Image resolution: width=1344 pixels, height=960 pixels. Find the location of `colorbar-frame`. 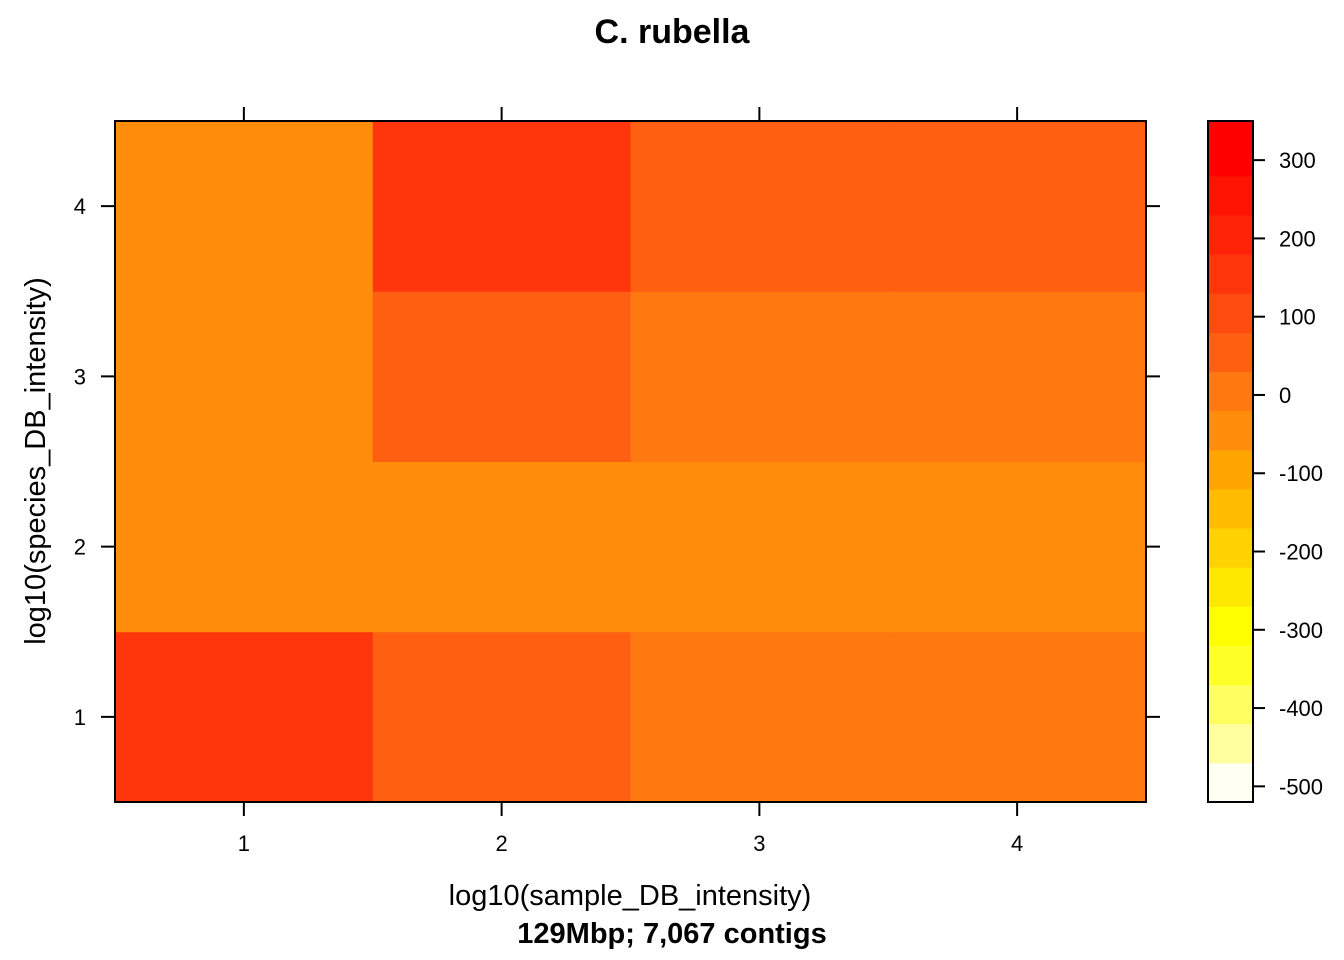

colorbar-frame is located at coordinates (1230, 461).